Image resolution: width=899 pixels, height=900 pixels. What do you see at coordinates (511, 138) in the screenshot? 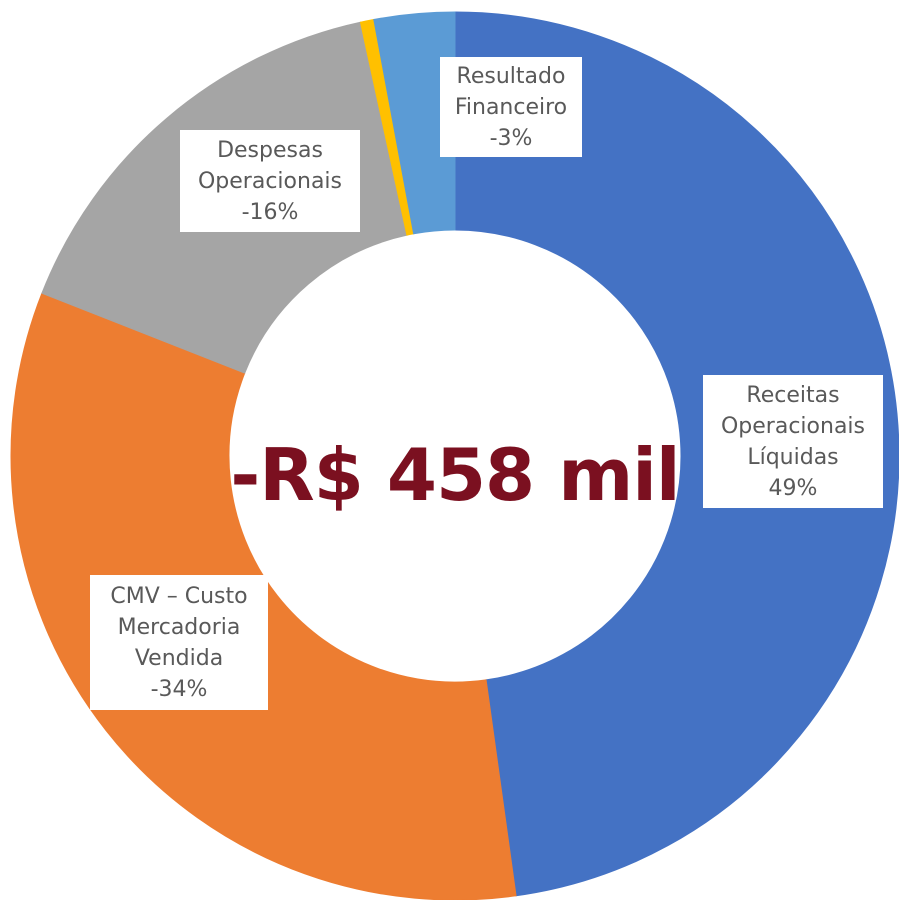
I see `value-label: -3%` at bounding box center [511, 138].